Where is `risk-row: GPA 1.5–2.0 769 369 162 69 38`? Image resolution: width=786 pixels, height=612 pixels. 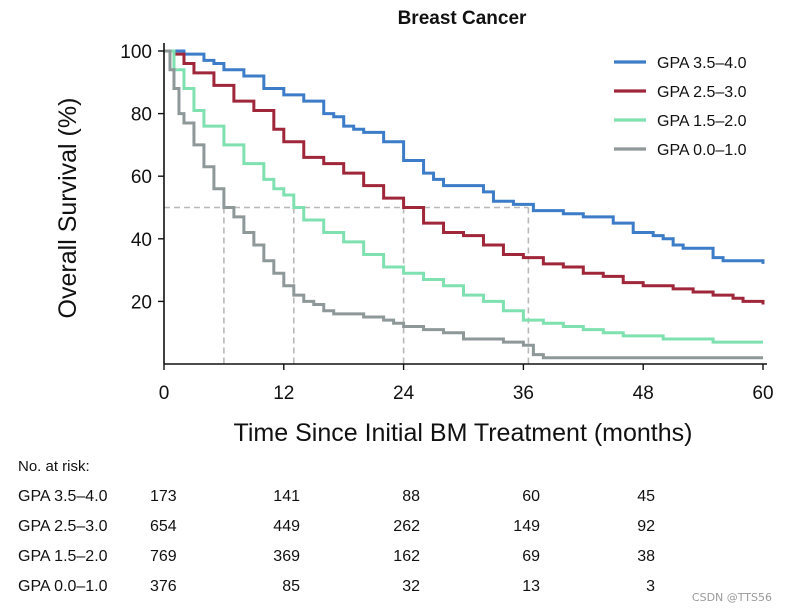 risk-row: GPA 1.5–2.0 769 369 162 69 38 is located at coordinates (393, 559).